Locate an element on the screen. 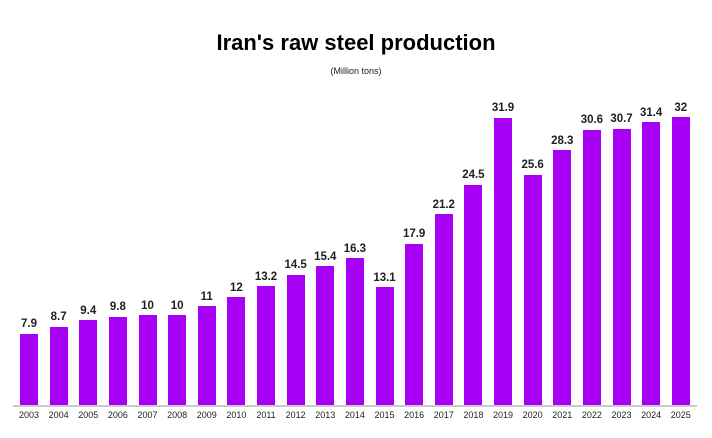 The height and width of the screenshot is (438, 712). bar-value-label: 15.4 is located at coordinates (325, 256).